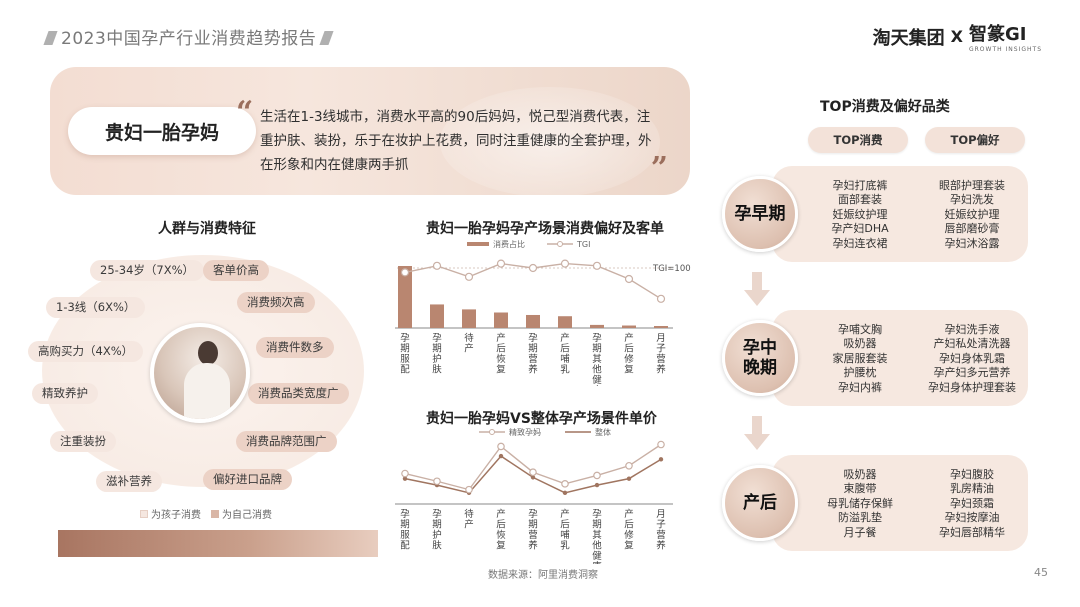 Image resolution: width=1080 pixels, height=607 pixels. What do you see at coordinates (860, 359) in the screenshot?
I see `stage-consume-list: 孕哺文胸 吸奶器 家居服套装 护腰枕 孕妇内裤` at bounding box center [860, 359].